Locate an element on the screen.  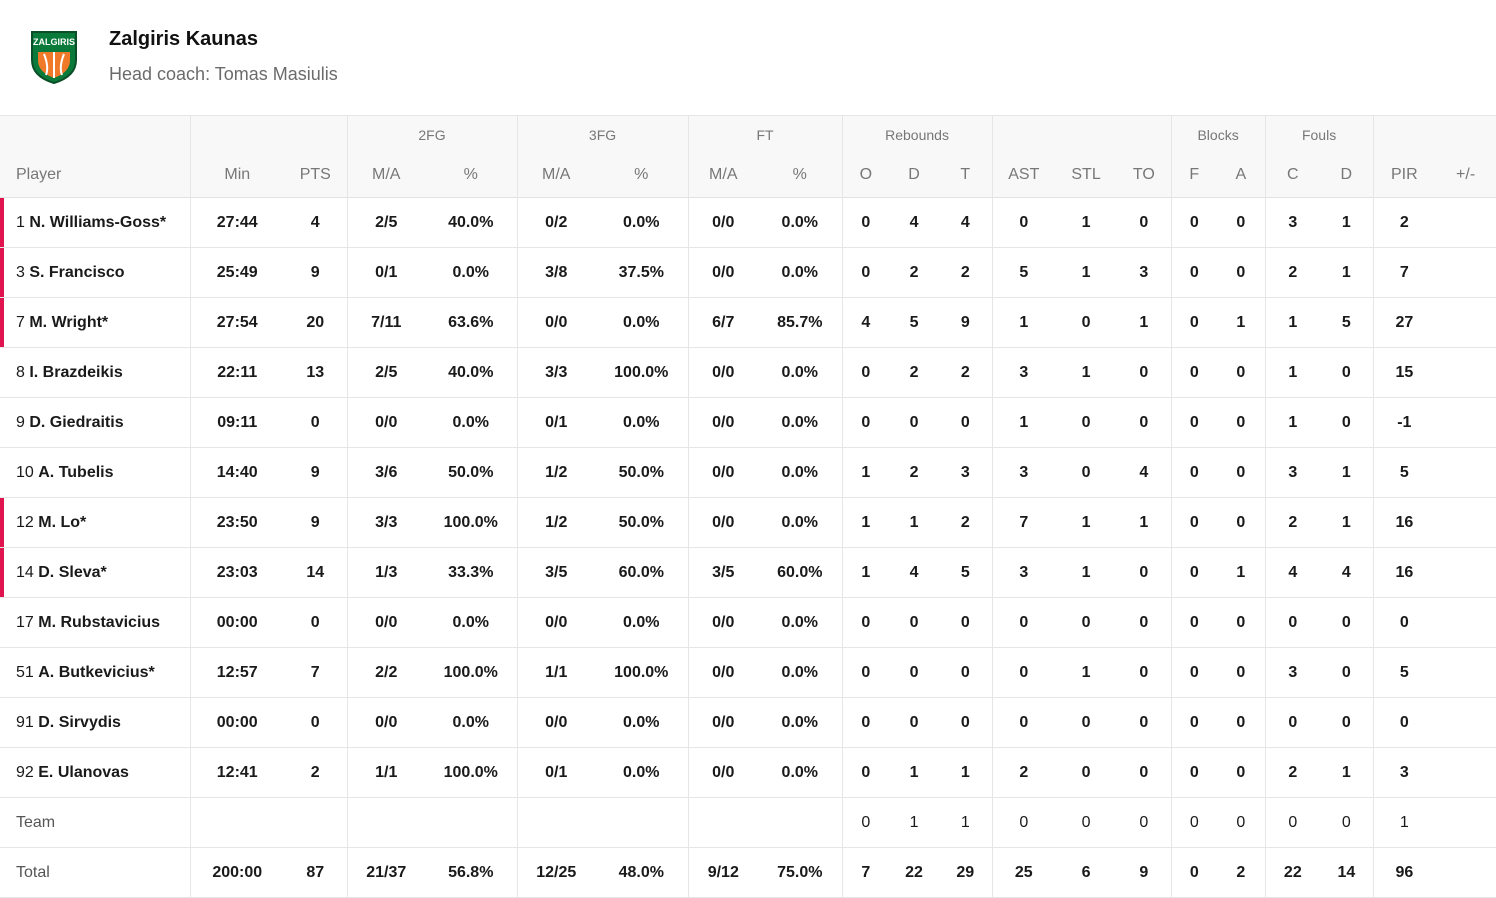
group-3fg: 3FG is located at coordinates (602, 134).